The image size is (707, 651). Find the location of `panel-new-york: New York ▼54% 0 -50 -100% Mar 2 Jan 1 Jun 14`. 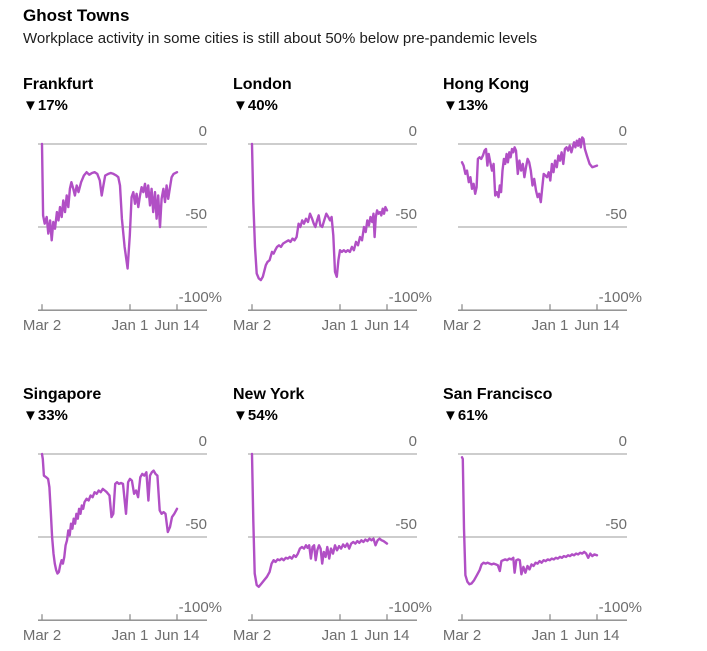

panel-new-york: New York ▼54% 0 -50 -100% Mar 2 Jan 1 Jun 14 is located at coordinates (335, 518).